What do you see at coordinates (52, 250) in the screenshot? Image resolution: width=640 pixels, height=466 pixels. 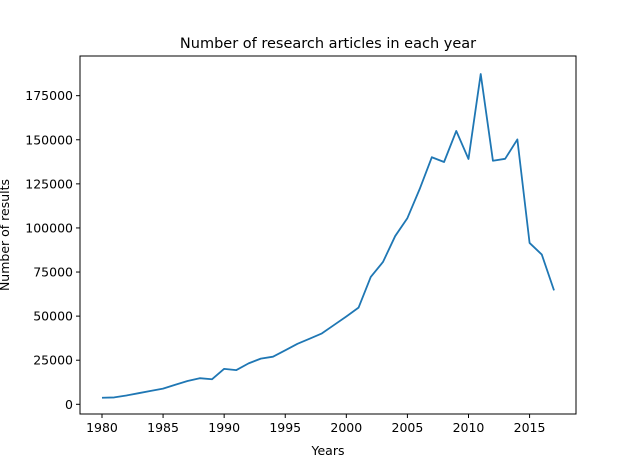 I see `y-axis-ticks: 0 25000 50000 75000 100000 125000 150000 175000` at bounding box center [52, 250].